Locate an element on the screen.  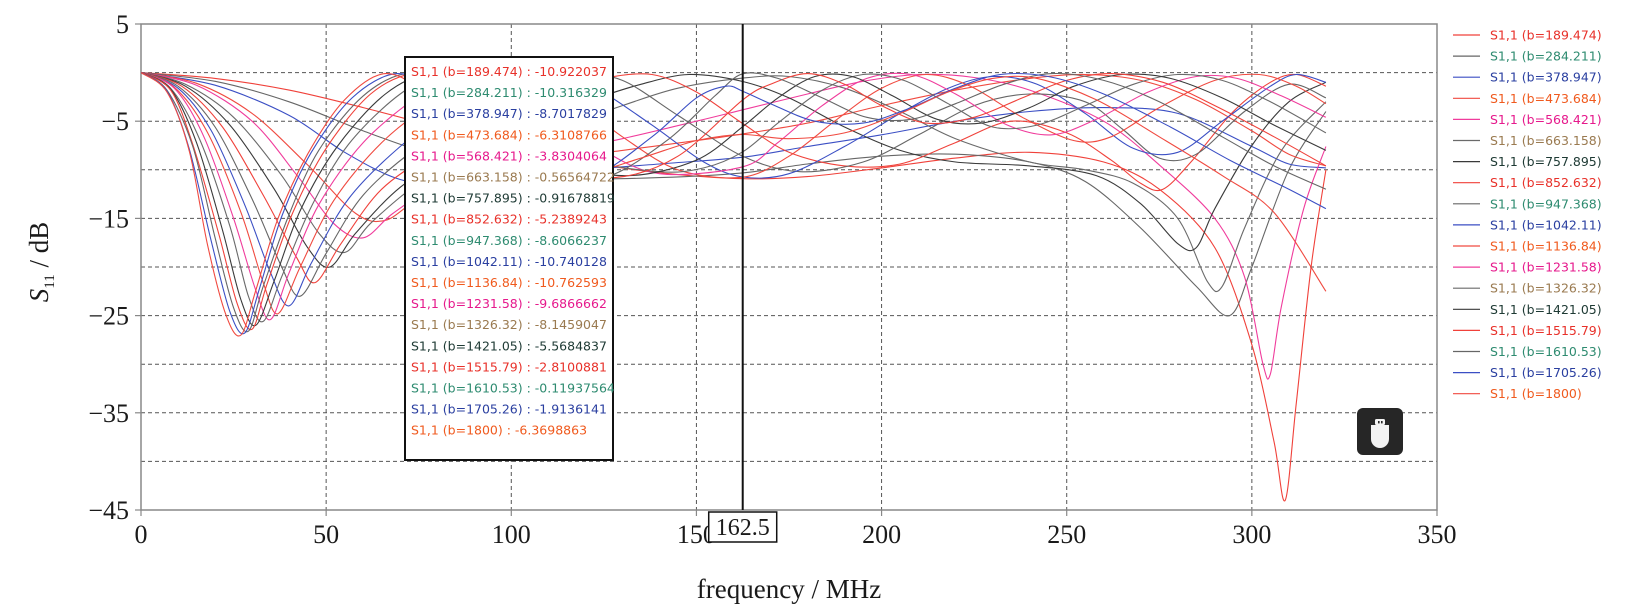
tooltip-row: S1,1 (b=473.684) : -6.3108766 is located at coordinates (509, 134).